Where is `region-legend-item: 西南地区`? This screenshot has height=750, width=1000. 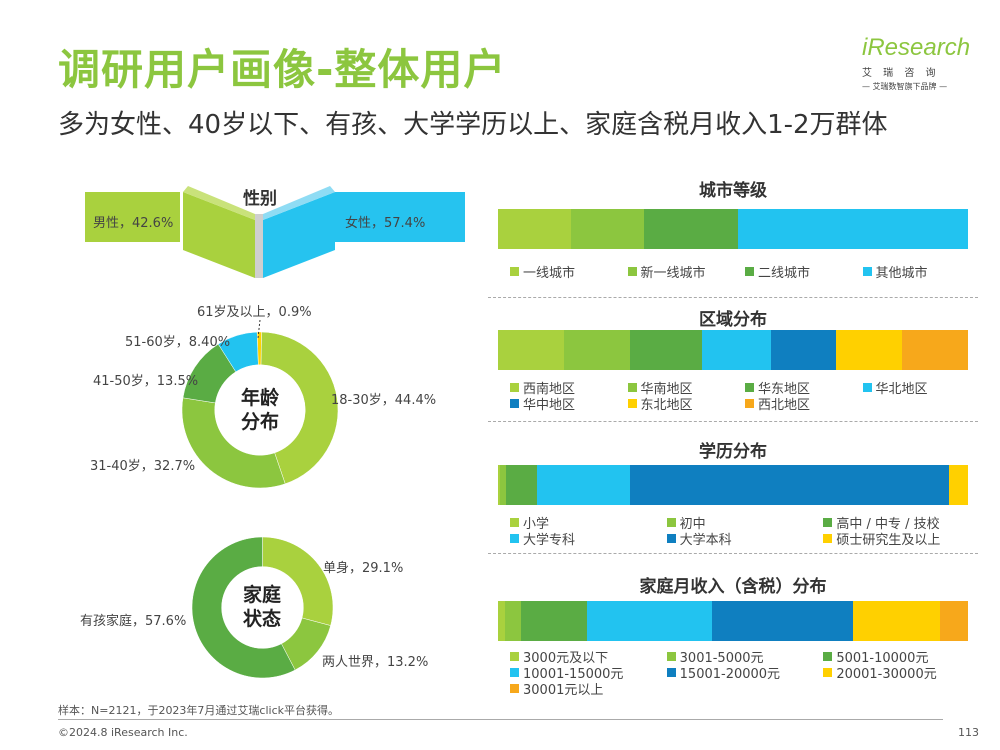
region-legend-item: 西南地区 is located at coordinates (542, 387).